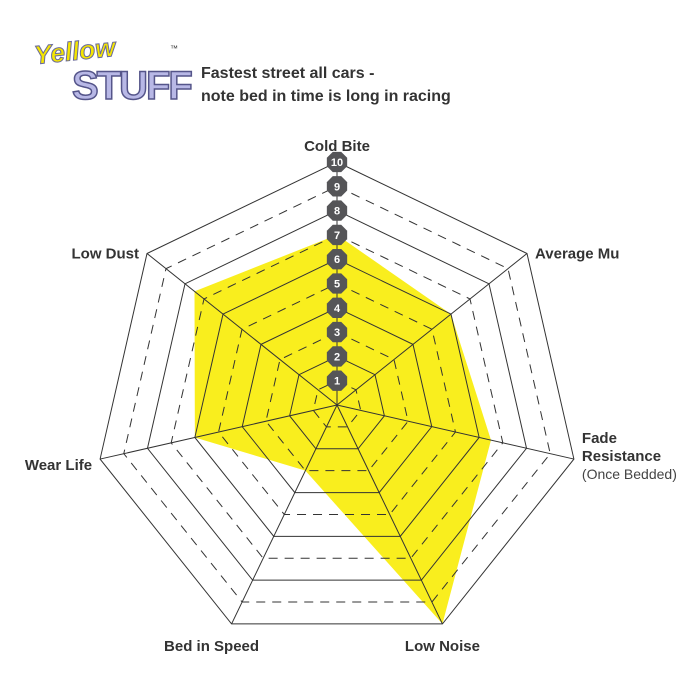  I want to click on scale-tick-label: 4, so click(337, 309).